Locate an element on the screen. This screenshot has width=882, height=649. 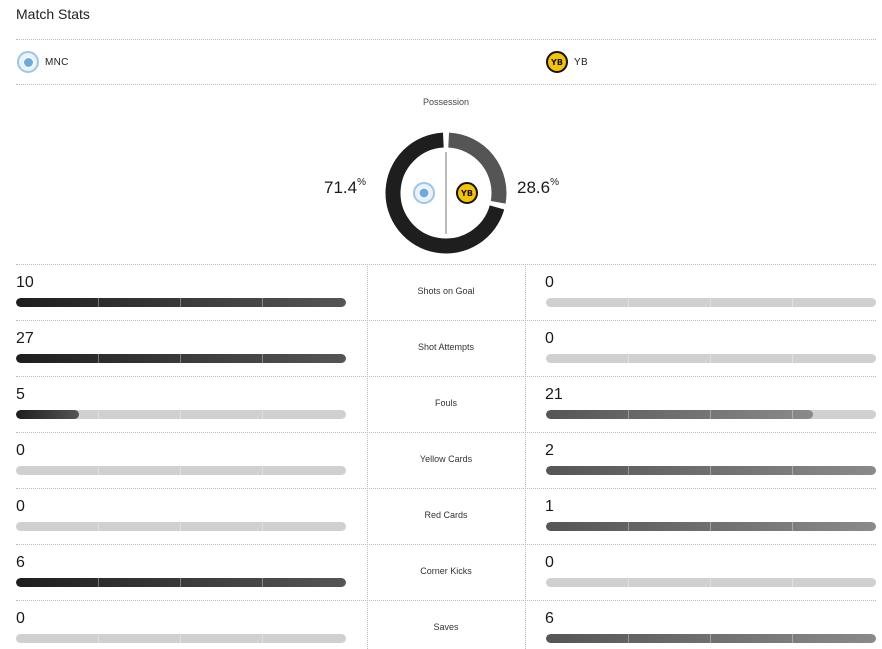
stat-row: 10 Shots on Goal 0 is located at coordinates (441, 292).